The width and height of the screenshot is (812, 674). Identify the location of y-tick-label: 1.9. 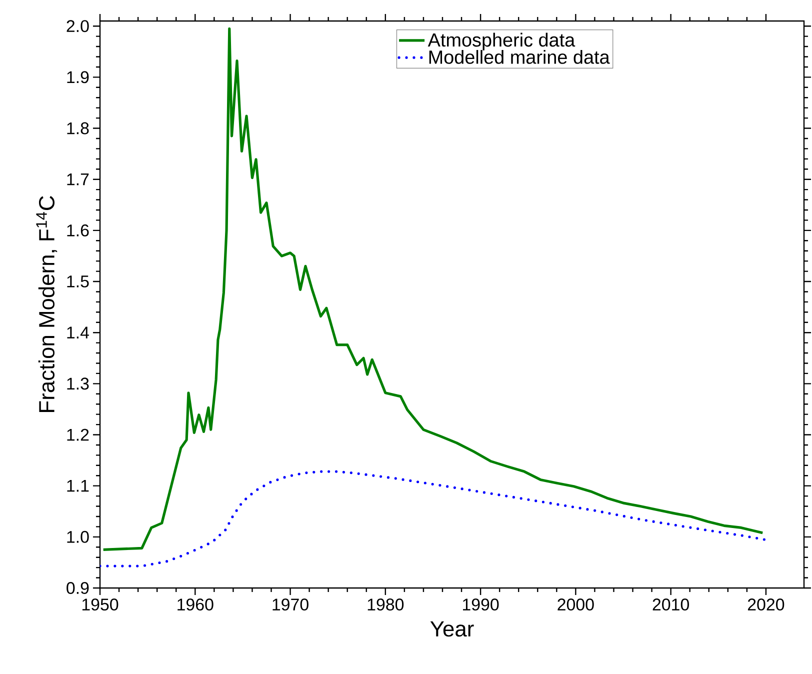
(78, 77).